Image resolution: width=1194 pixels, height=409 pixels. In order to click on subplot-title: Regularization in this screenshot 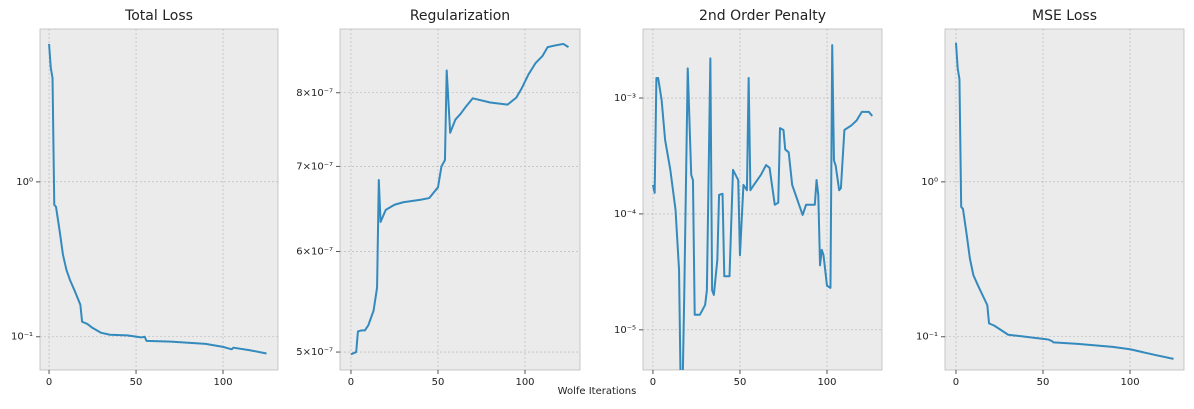, I will do `click(460, 16)`.